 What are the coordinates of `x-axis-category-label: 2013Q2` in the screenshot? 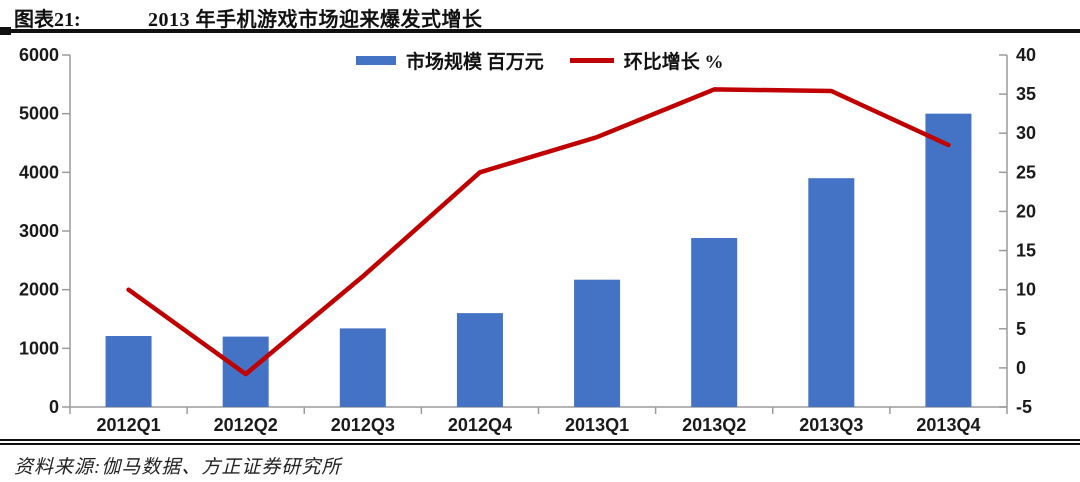 It's located at (714, 425).